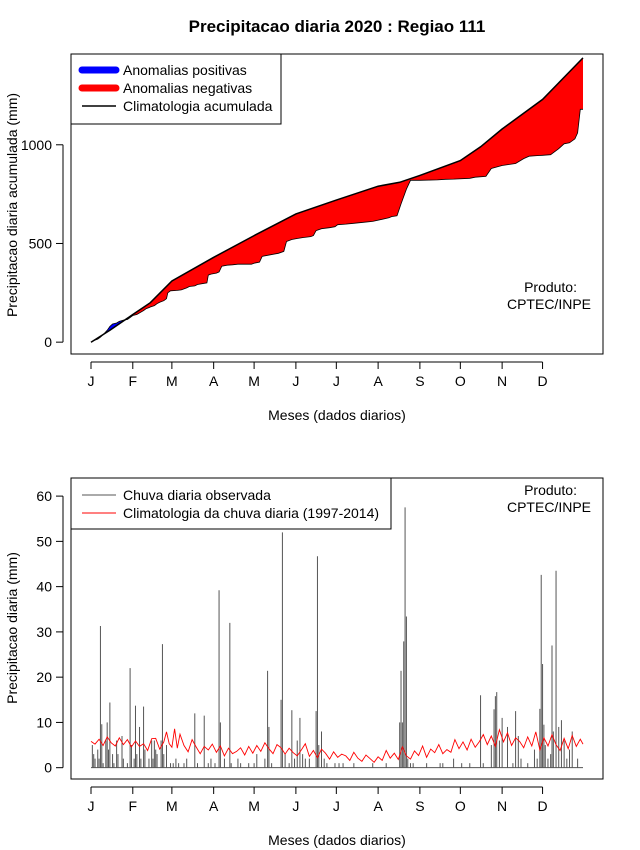 The image size is (640, 850). What do you see at coordinates (12, 628) in the screenshot?
I see `daily-y-axis-label: Precipitacao diaria (mm)` at bounding box center [12, 628].